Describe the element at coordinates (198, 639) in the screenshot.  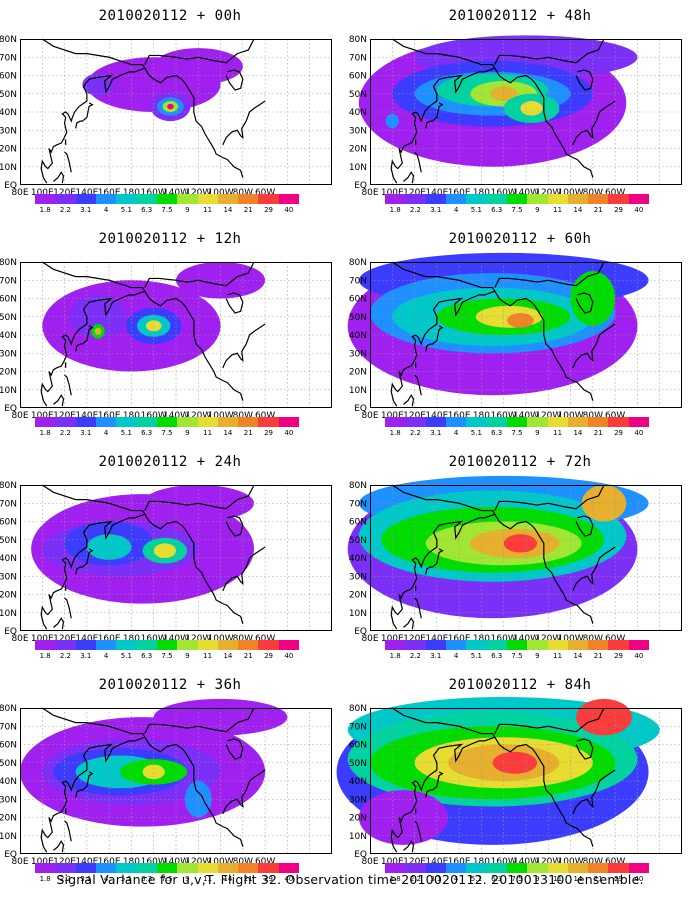
I see `lon-tick-label: 120W` at that location.